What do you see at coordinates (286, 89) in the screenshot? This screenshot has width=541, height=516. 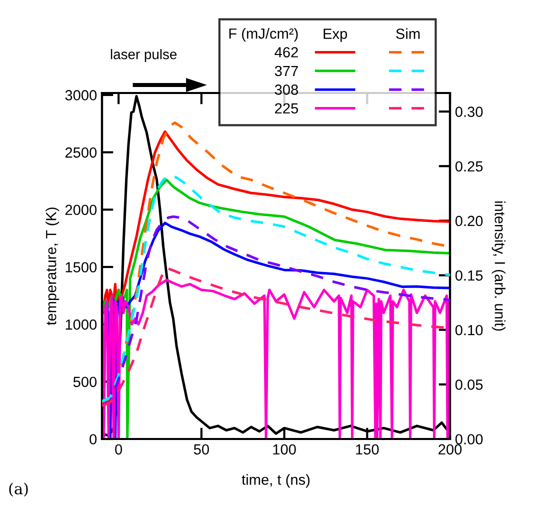 I see `legend-label: 308` at bounding box center [286, 89].